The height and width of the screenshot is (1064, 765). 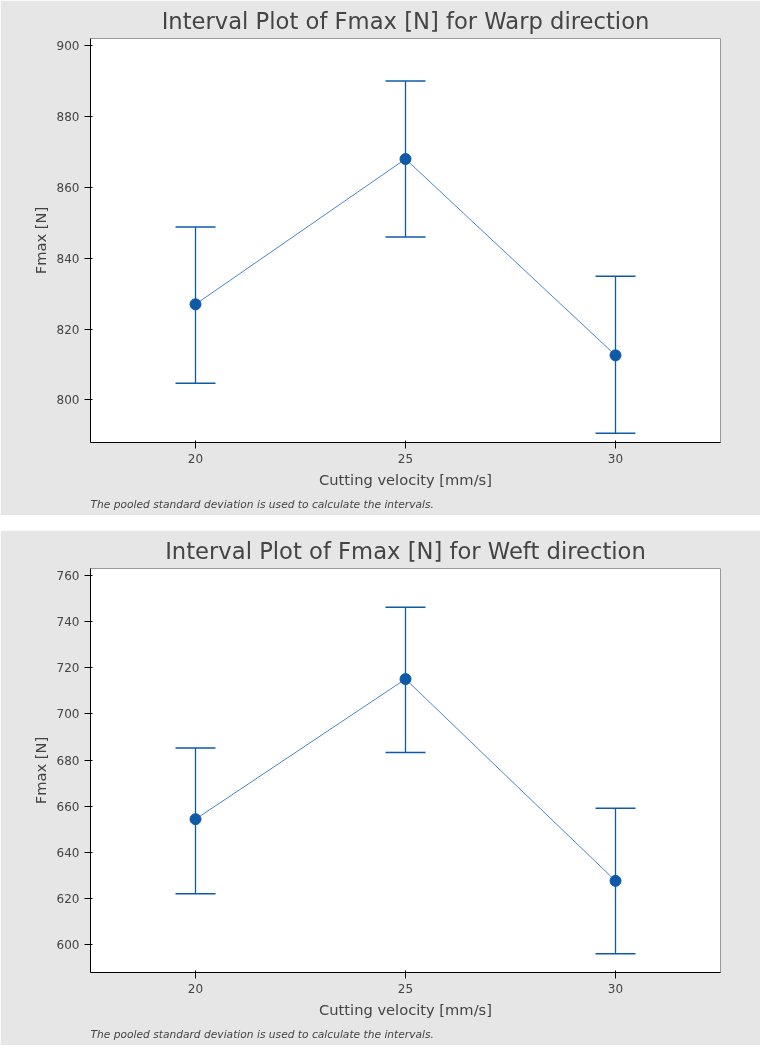 What do you see at coordinates (68, 46) in the screenshot?
I see `y-tick-label: 900` at bounding box center [68, 46].